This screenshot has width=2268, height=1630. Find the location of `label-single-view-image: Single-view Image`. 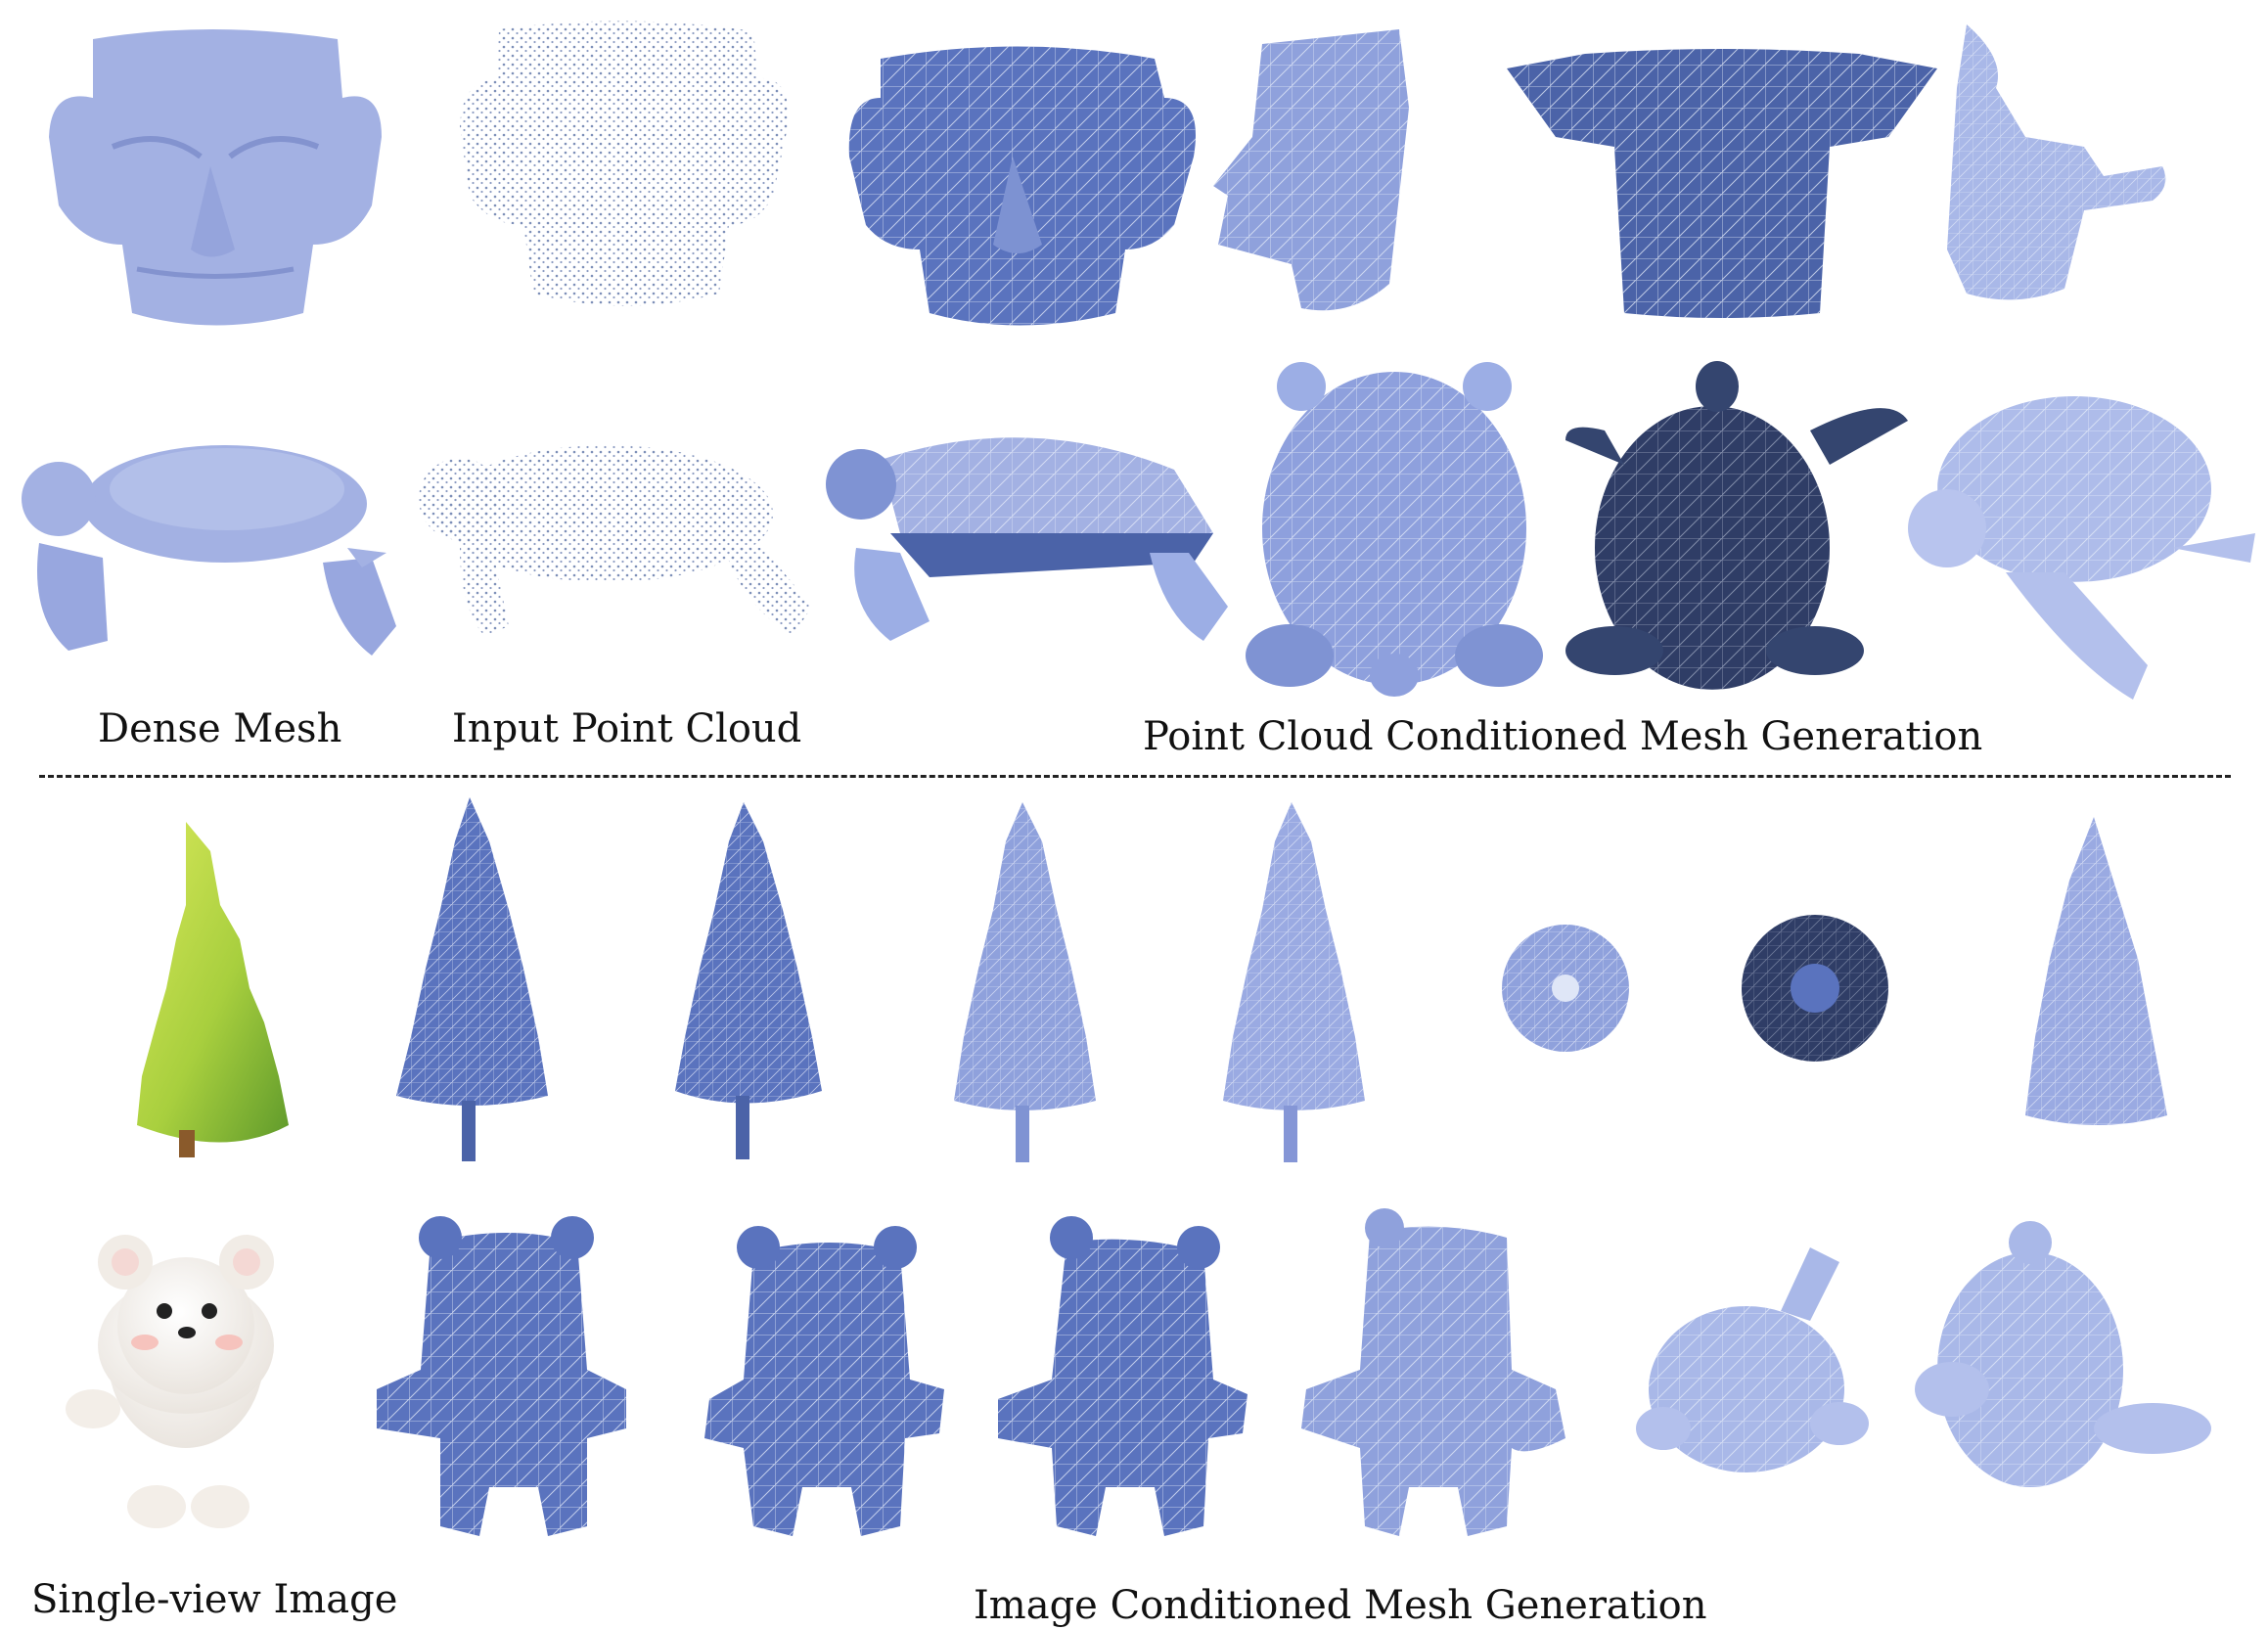

label-single-view-image: Single-view Image is located at coordinates (214, 1600).